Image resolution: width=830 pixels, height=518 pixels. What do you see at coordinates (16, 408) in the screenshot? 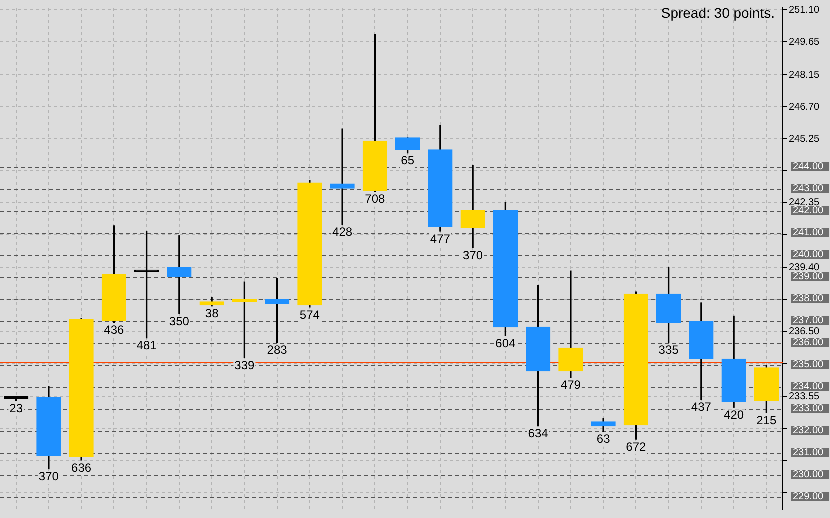
I see `text: 23` at bounding box center [16, 408].